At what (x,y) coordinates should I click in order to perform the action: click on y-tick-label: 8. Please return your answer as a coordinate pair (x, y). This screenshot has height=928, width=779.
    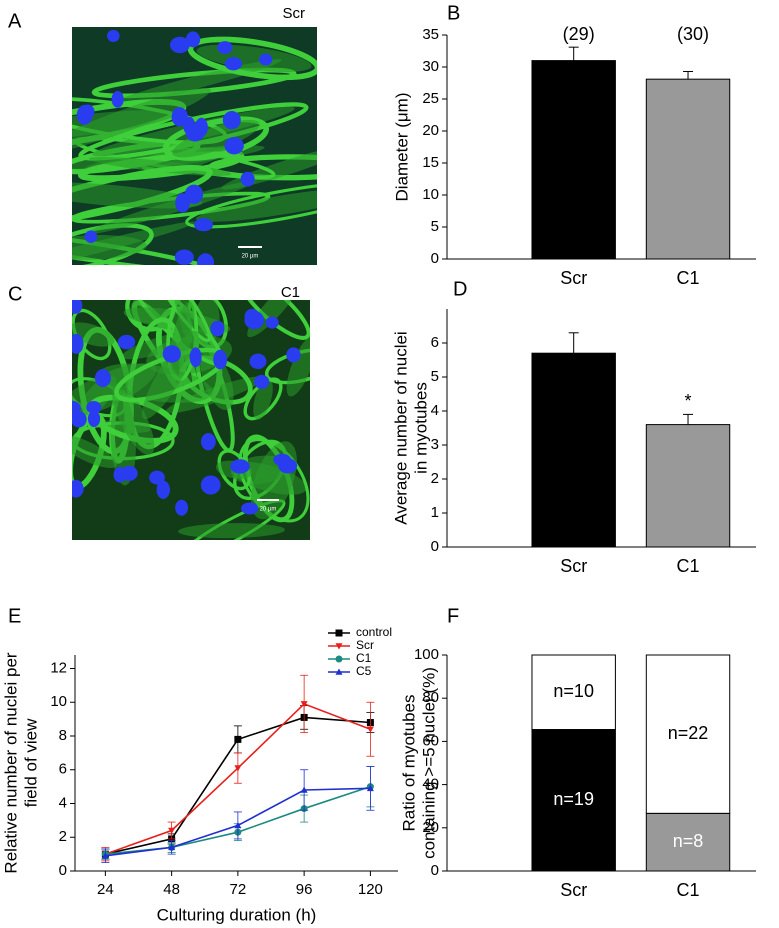
    Looking at the image, I should click on (63, 735).